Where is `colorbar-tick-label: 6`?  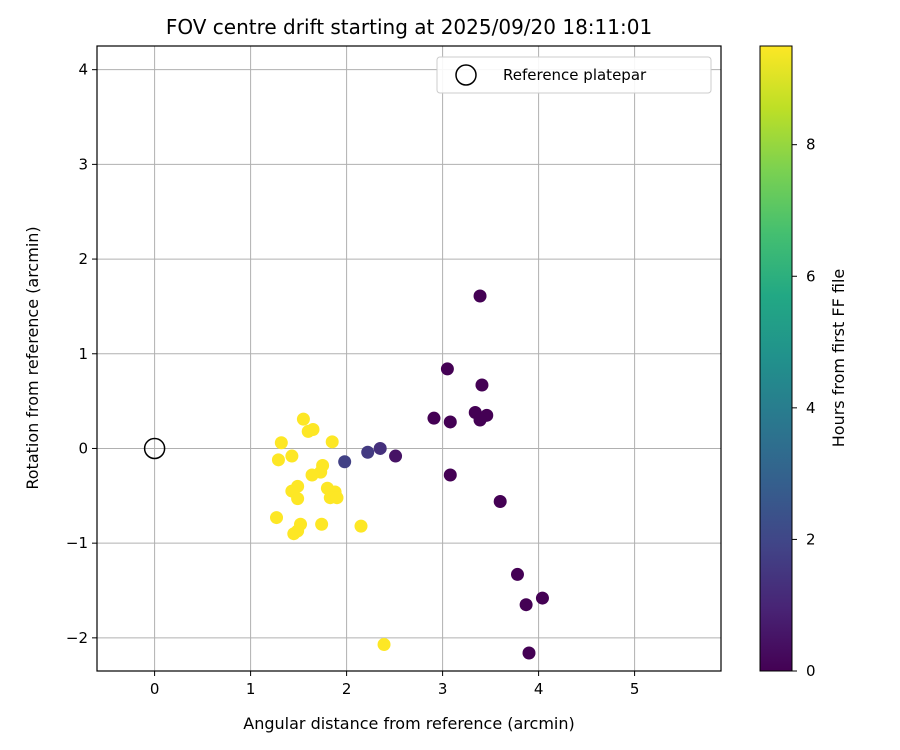 colorbar-tick-label: 6 is located at coordinates (811, 276).